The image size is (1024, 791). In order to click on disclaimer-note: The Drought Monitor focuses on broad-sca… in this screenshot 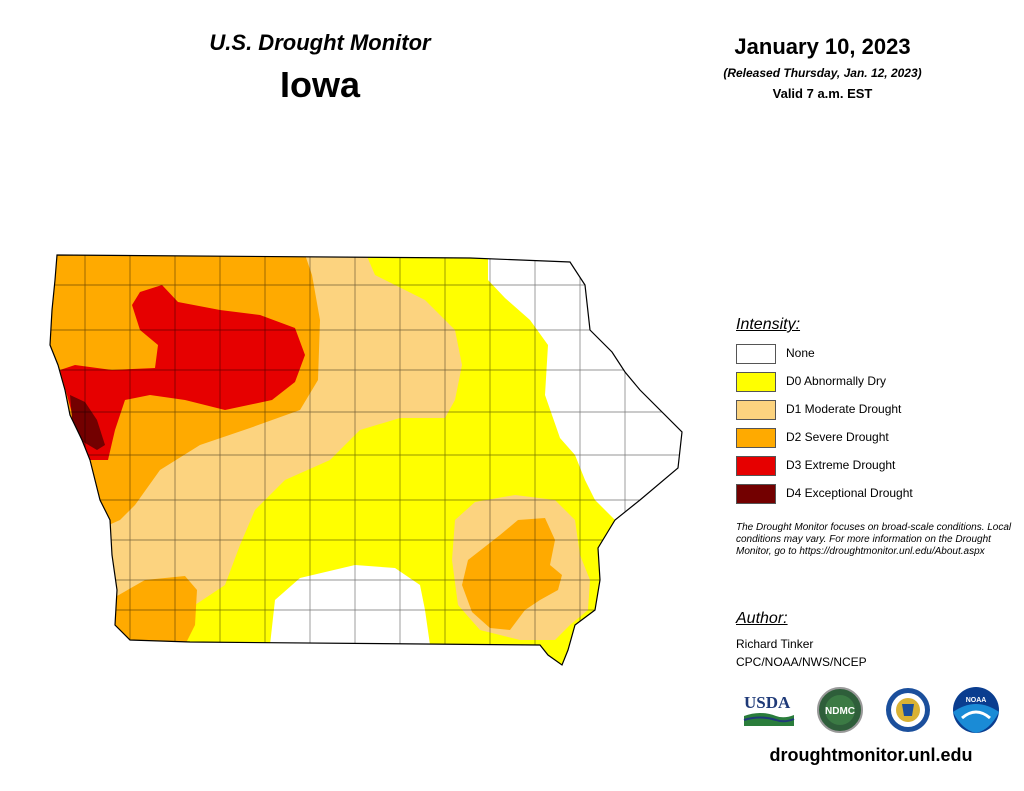, I will do `click(874, 539)`.